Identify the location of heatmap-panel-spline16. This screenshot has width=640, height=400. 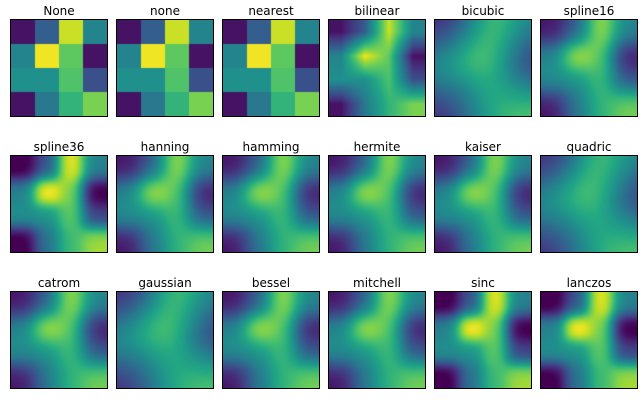
(589, 68).